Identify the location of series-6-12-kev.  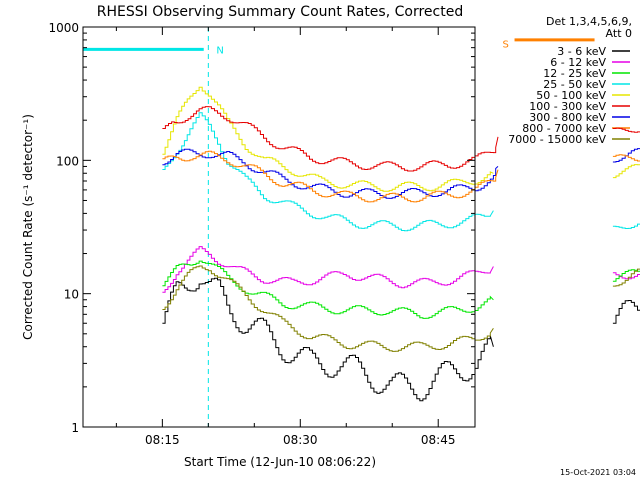
(401, 269).